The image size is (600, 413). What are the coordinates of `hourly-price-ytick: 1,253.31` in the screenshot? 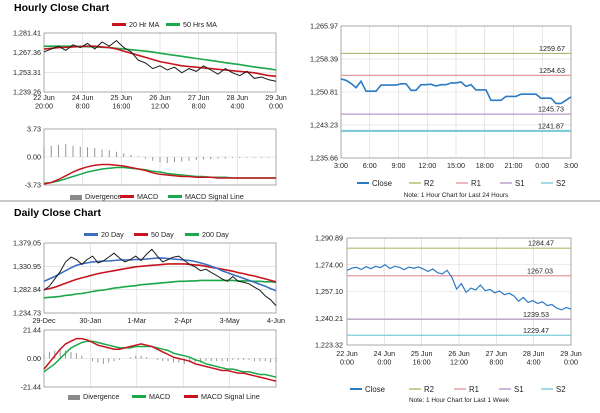 It's located at (27, 72).